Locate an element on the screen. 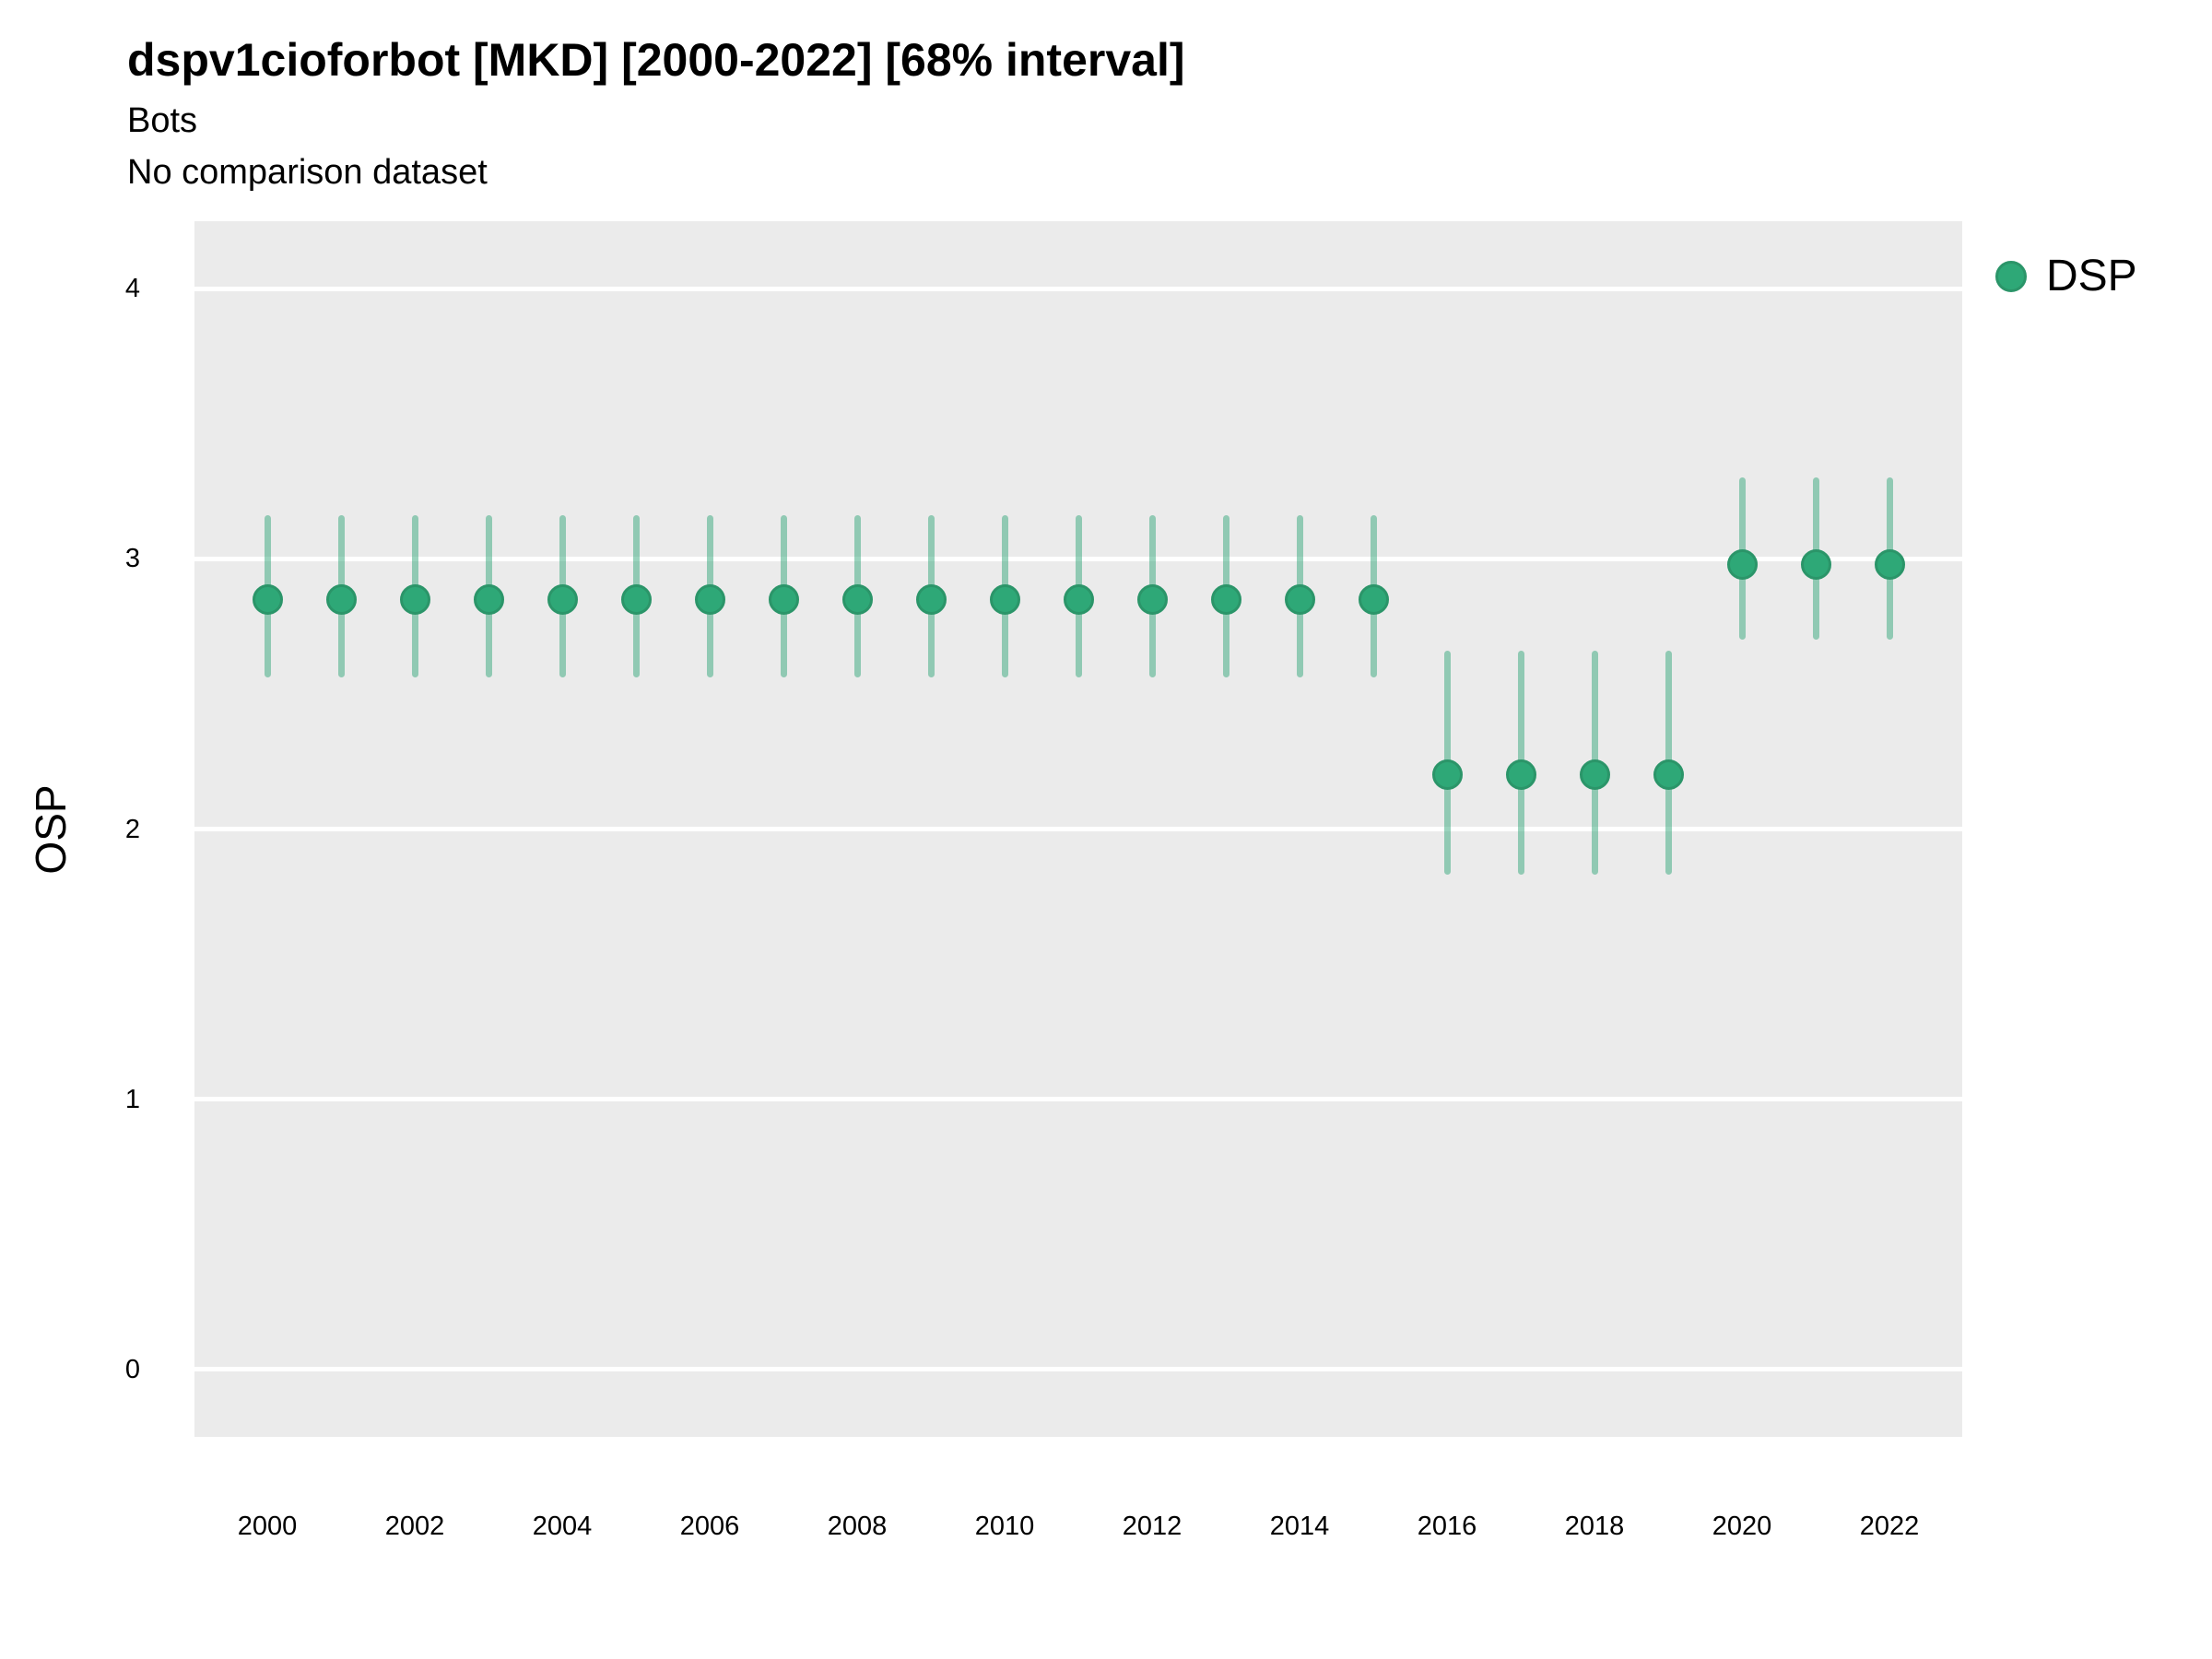 Image resolution: width=2212 pixels, height=1659 pixels. x-tick-label: 2002 is located at coordinates (414, 1526).